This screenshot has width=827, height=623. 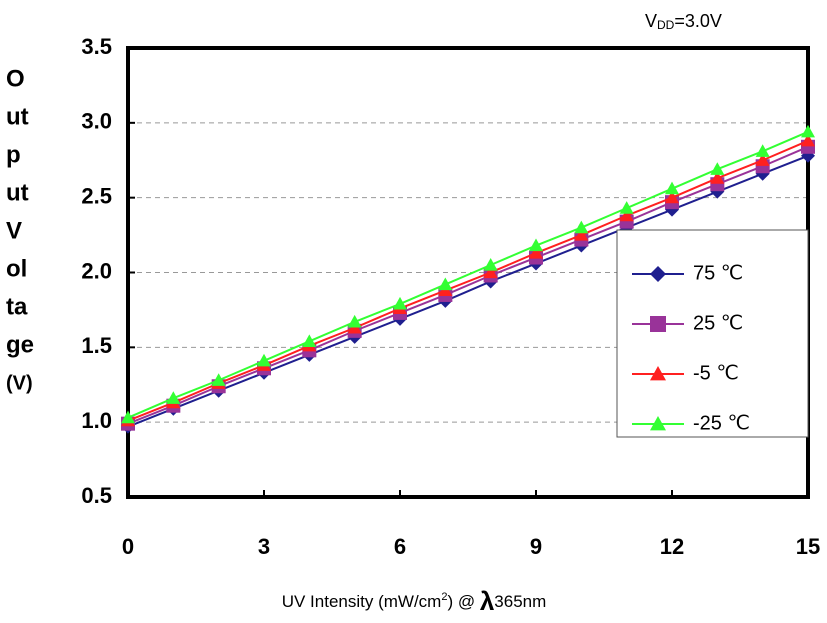 What do you see at coordinates (96, 195) in the screenshot?
I see `y-tick-label: 2.5` at bounding box center [96, 195].